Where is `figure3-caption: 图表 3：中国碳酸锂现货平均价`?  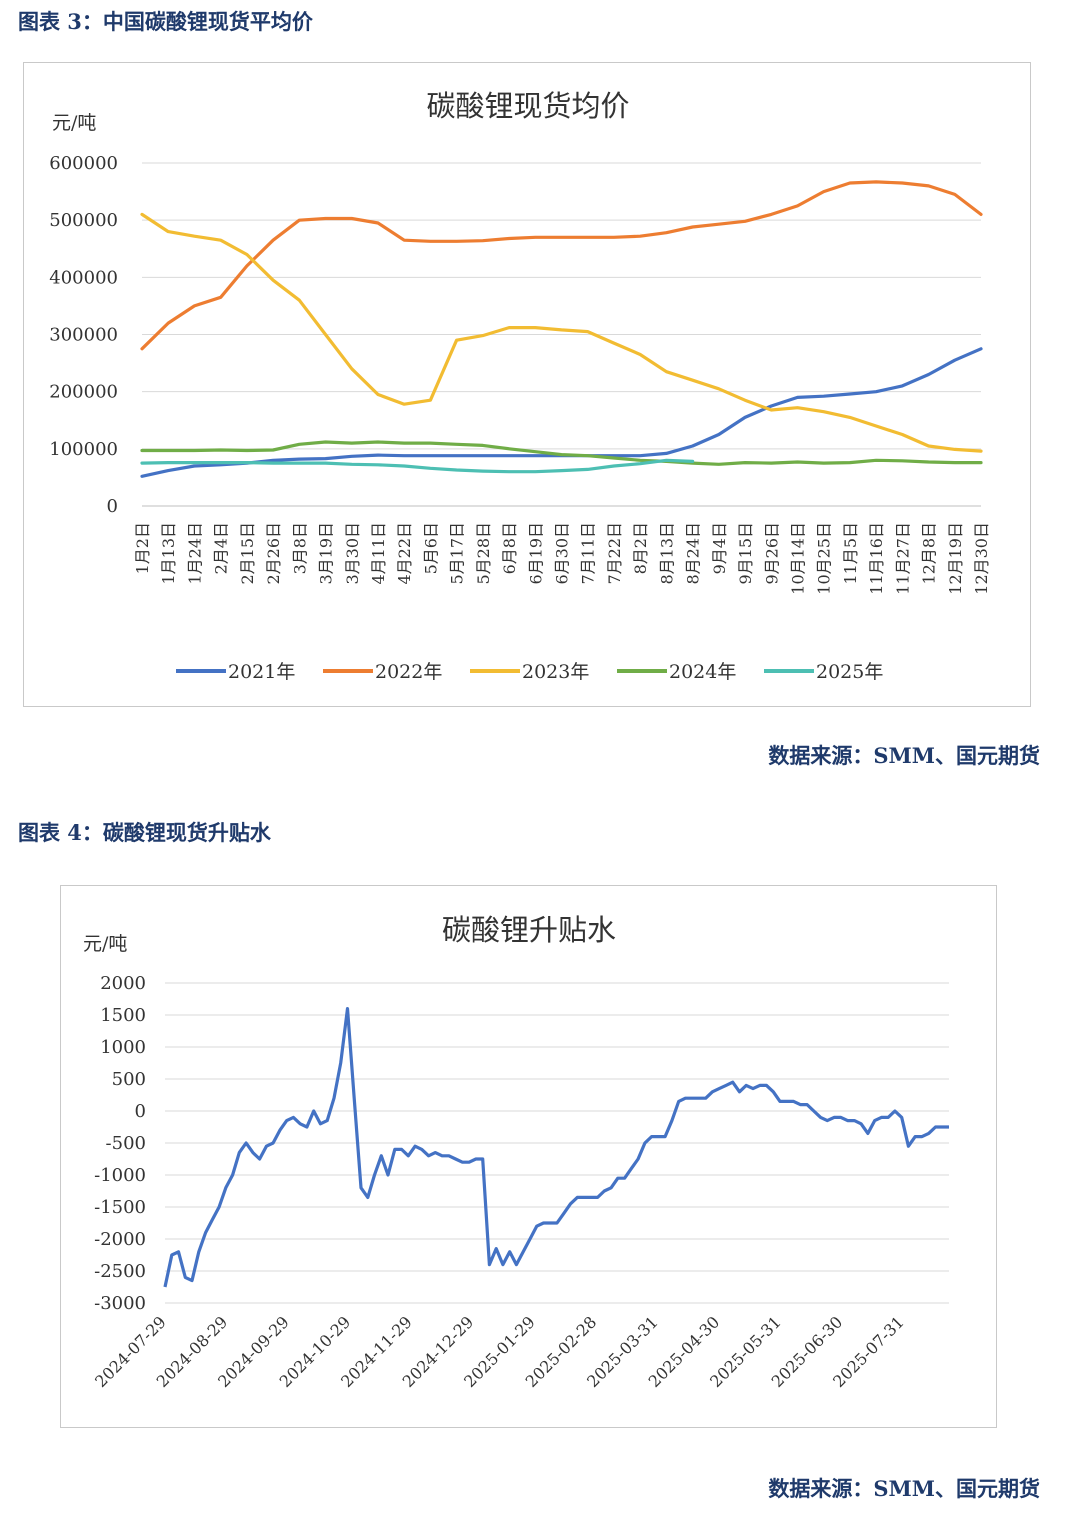 figure3-caption: 图表 3：中国碳酸锂现货平均价 is located at coordinates (165, 21).